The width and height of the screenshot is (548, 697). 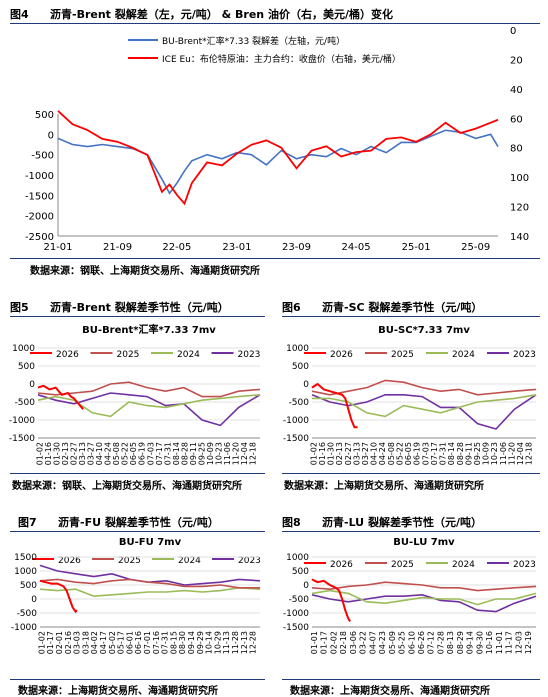 I want to click on fig7-x-tick: 08-30, so click(x=182, y=642).